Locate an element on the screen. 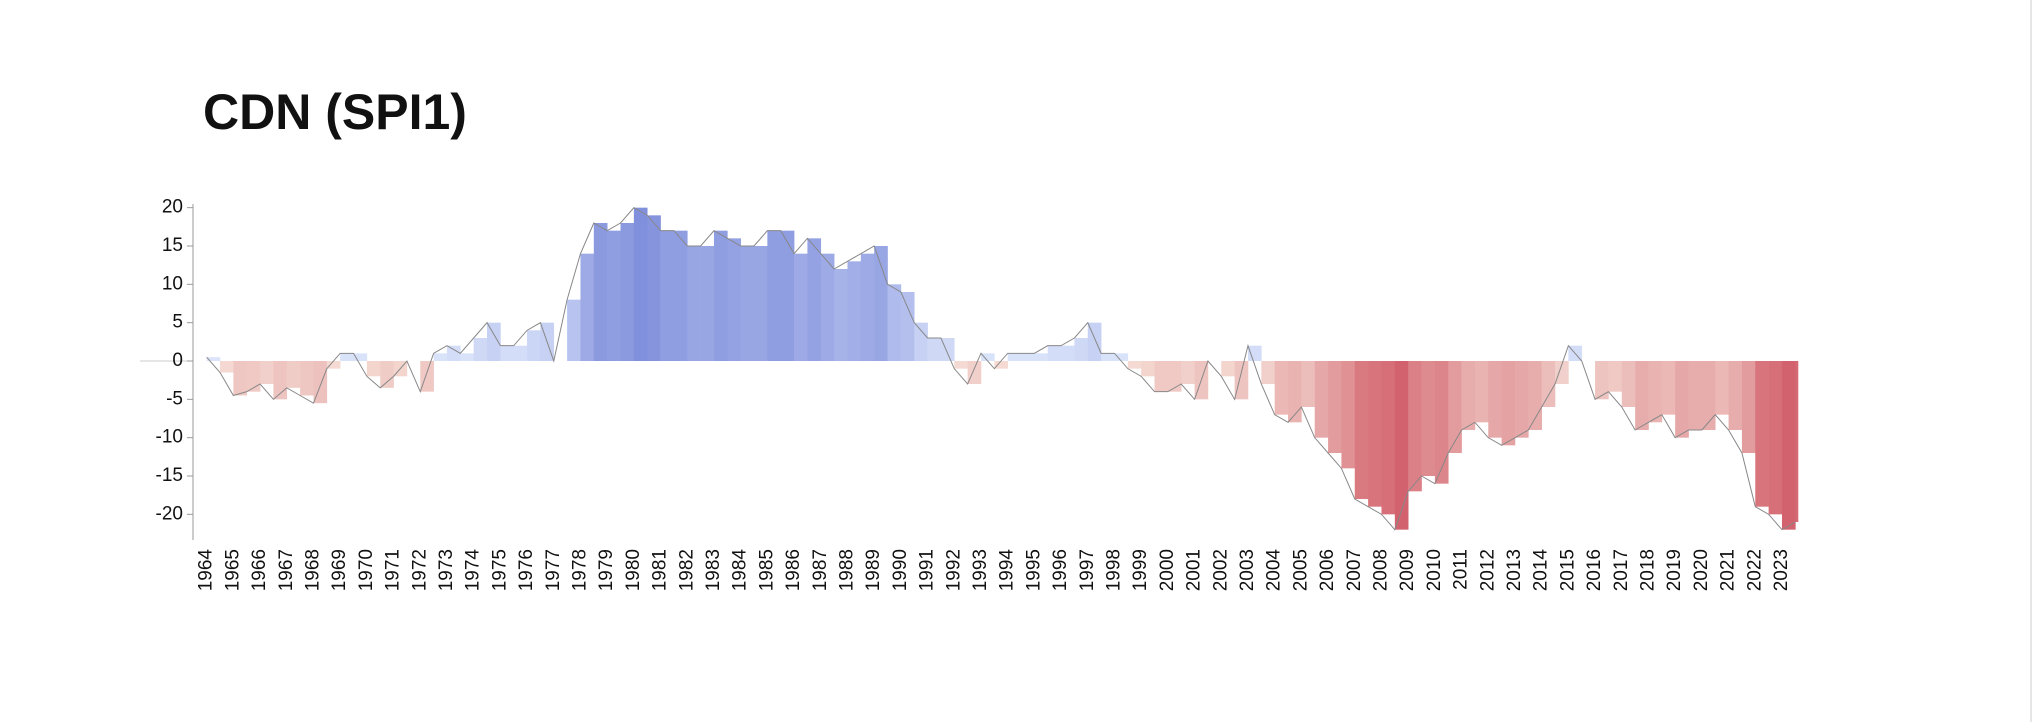 The height and width of the screenshot is (722, 2036). x-tick-label: 2001 is located at coordinates (1194, 570).